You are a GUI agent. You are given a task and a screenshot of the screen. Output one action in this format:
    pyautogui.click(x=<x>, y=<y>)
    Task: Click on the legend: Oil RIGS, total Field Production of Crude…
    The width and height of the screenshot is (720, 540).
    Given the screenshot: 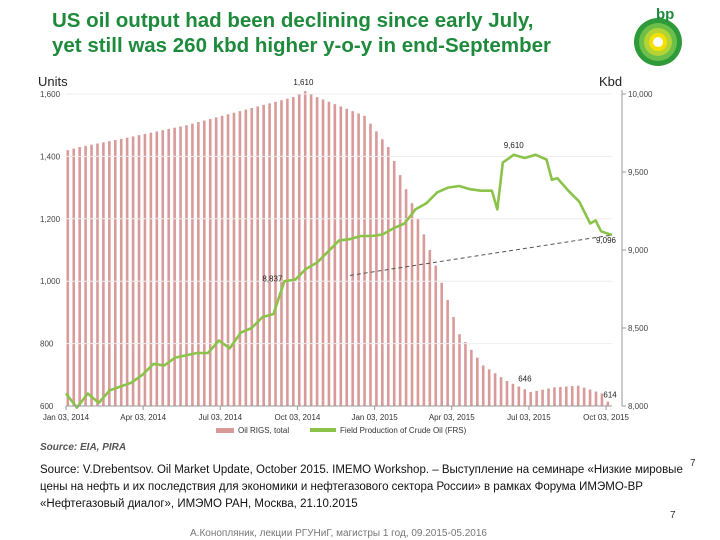 What is the action you would take?
    pyautogui.click(x=341, y=430)
    